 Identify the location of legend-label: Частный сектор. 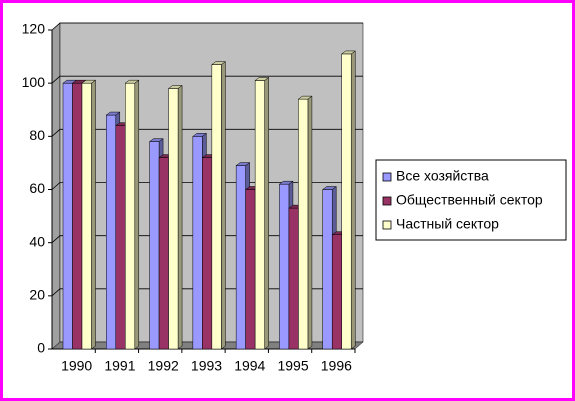
(447, 224).